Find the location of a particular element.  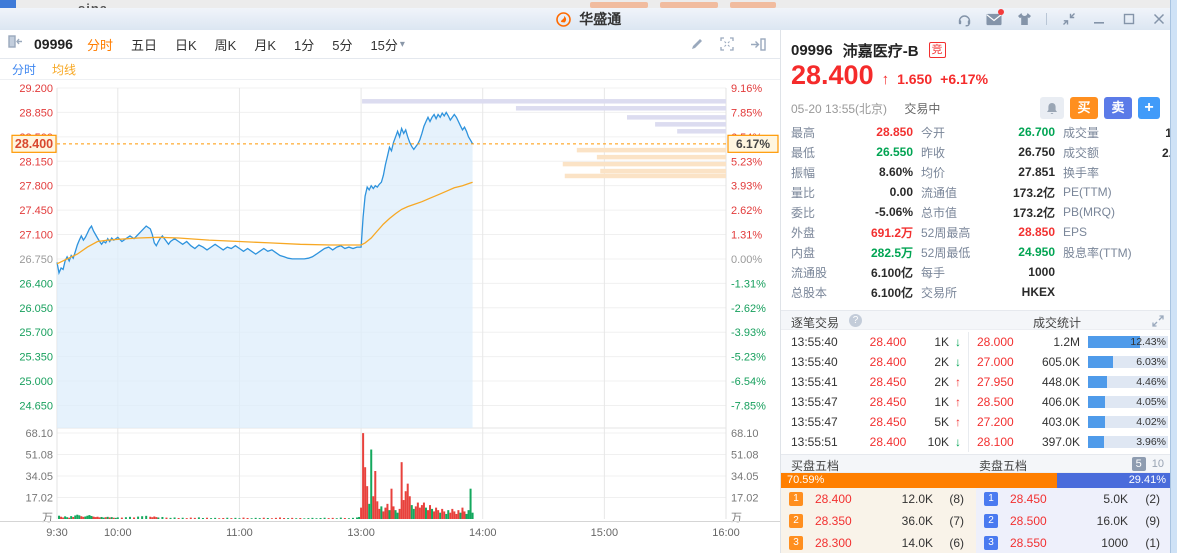

depth-volume: 5.0K is located at coordinates (1115, 499).